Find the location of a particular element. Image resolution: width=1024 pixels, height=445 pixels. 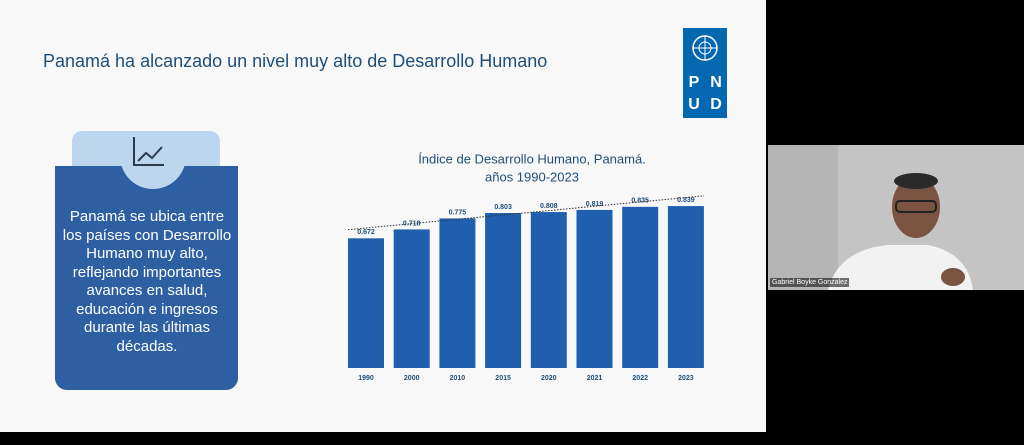

camera-image is located at coordinates (896, 217).